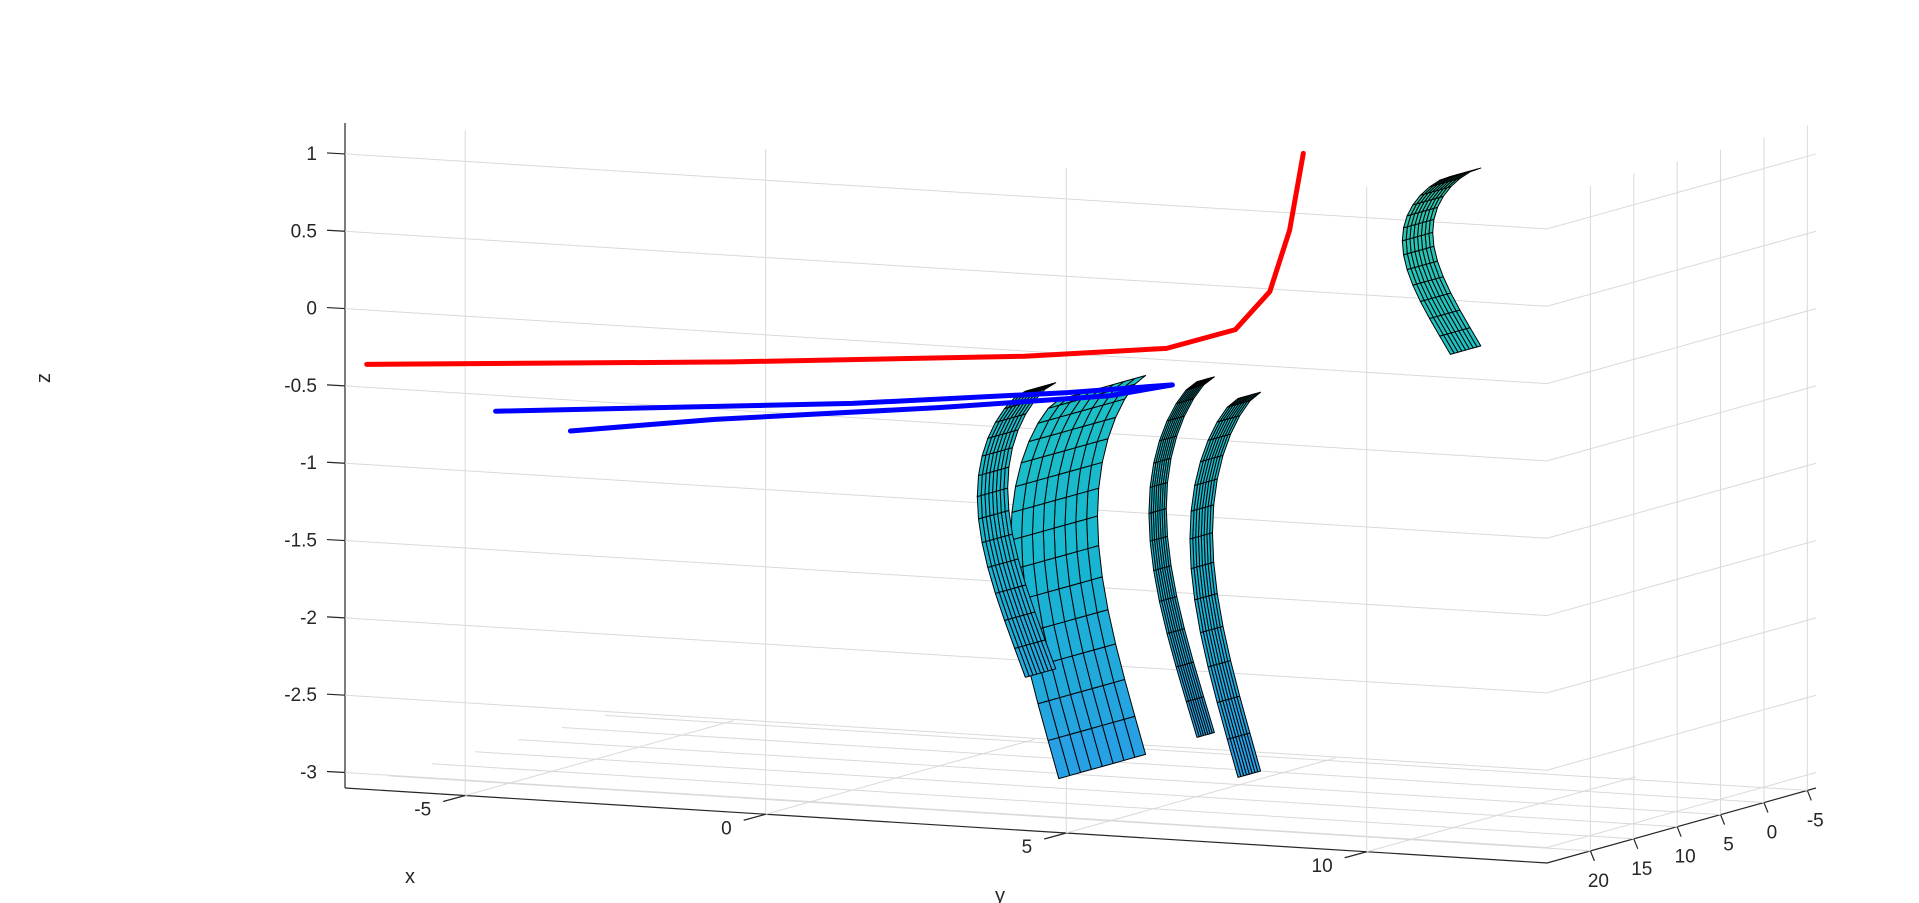 The width and height of the screenshot is (1919, 903). Describe the element at coordinates (308, 618) in the screenshot. I see `z-tick-label: -2` at that location.